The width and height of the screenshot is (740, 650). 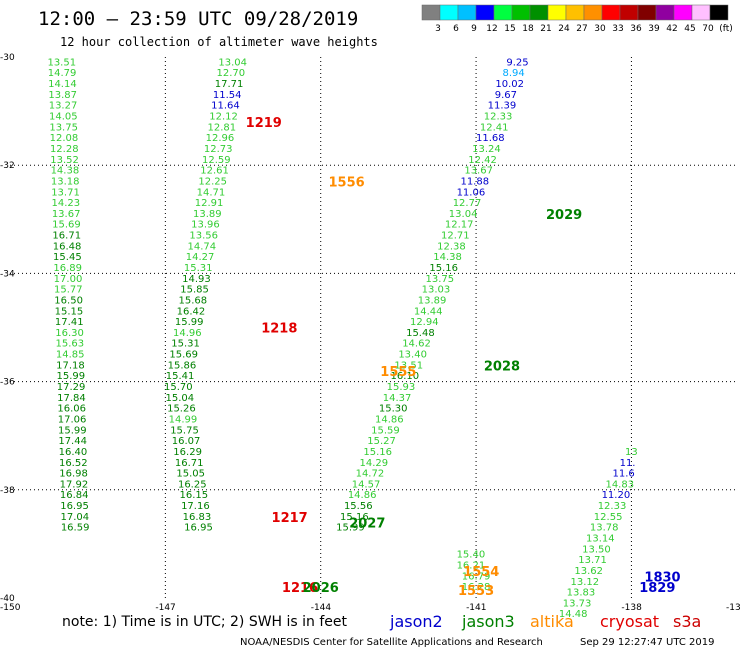 What do you see at coordinates (377, 452) in the screenshot?
I see `wave-height-value: 15.16` at bounding box center [377, 452].